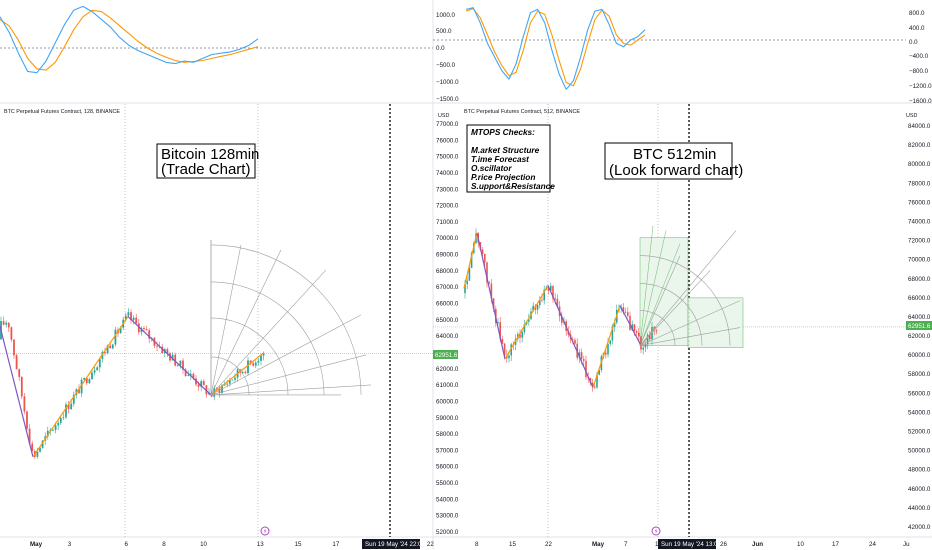 The height and width of the screenshot is (550, 932). What do you see at coordinates (265, 531) in the screenshot?
I see `left-lightning-event-icon` at bounding box center [265, 531].